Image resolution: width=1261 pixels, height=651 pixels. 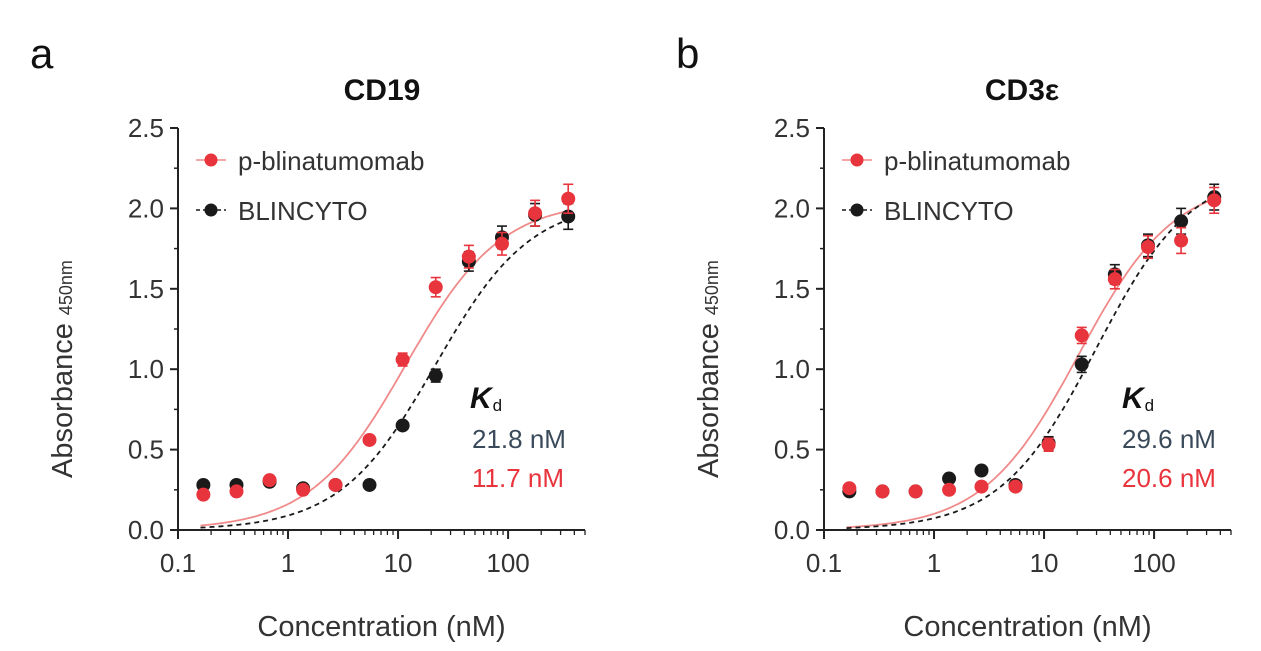 What do you see at coordinates (1169, 478) in the screenshot?
I see `kd-value-p-blinatumomab: 20.6 nM` at bounding box center [1169, 478].